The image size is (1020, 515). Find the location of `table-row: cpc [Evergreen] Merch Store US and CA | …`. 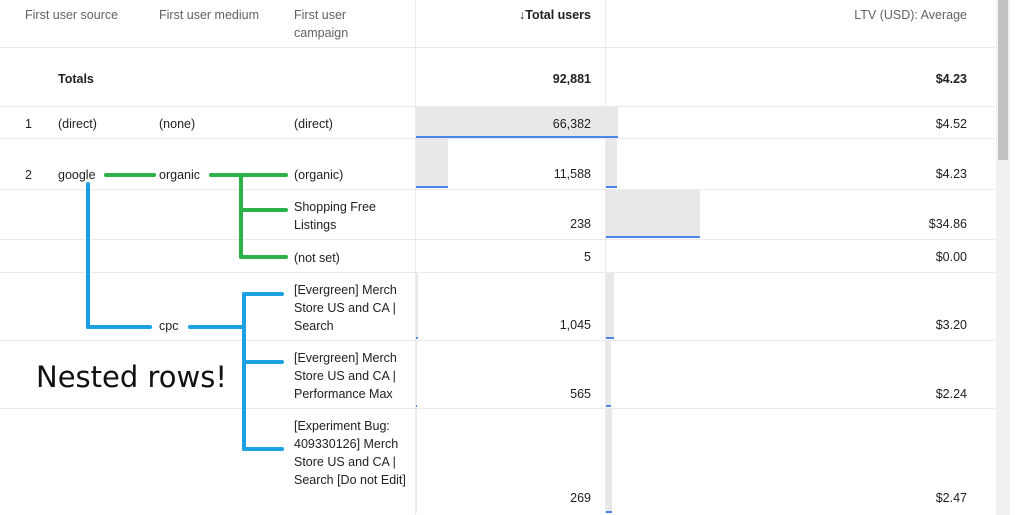

table-row: cpc [Evergreen] Merch Store US and CA | … is located at coordinates (497, 307).